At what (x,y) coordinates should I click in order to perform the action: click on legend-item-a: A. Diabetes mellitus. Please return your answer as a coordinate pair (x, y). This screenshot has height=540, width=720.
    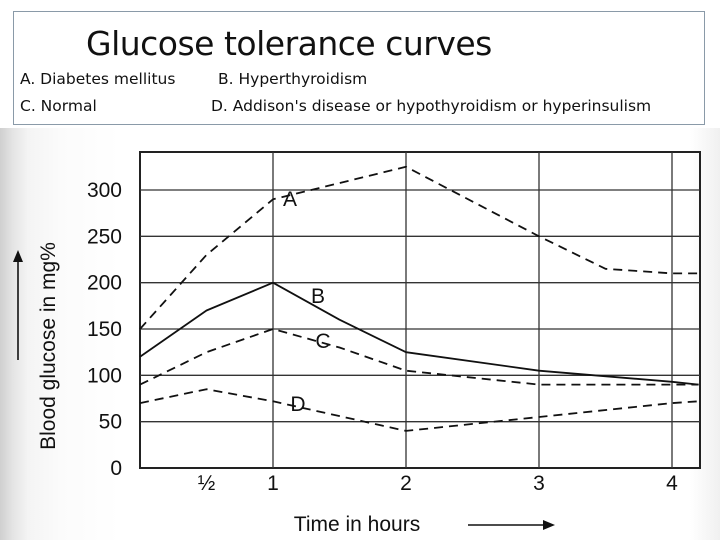
    Looking at the image, I should click on (98, 79).